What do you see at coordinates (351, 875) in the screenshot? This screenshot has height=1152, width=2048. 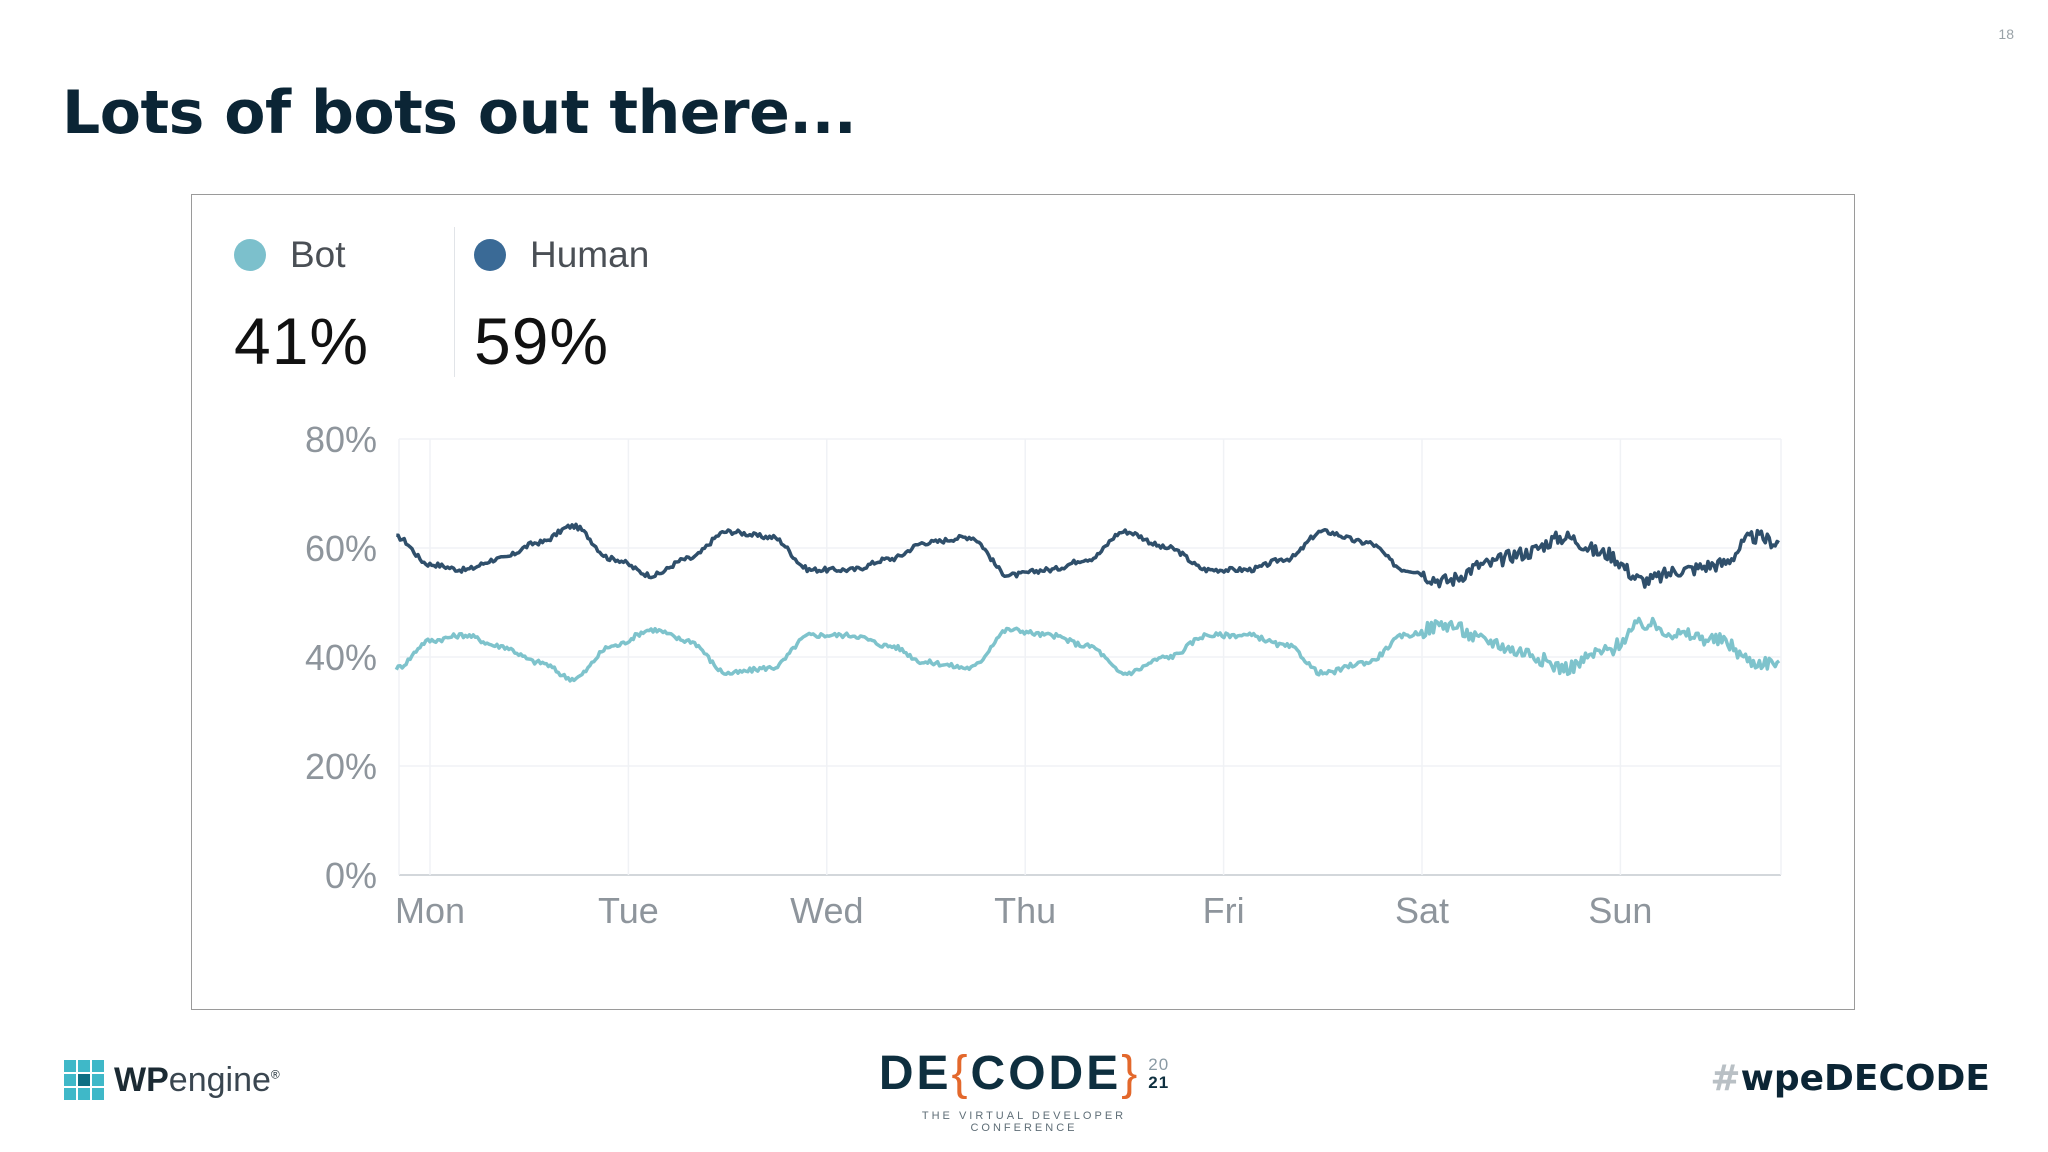 I see `y-tick-label: 0%` at bounding box center [351, 875].